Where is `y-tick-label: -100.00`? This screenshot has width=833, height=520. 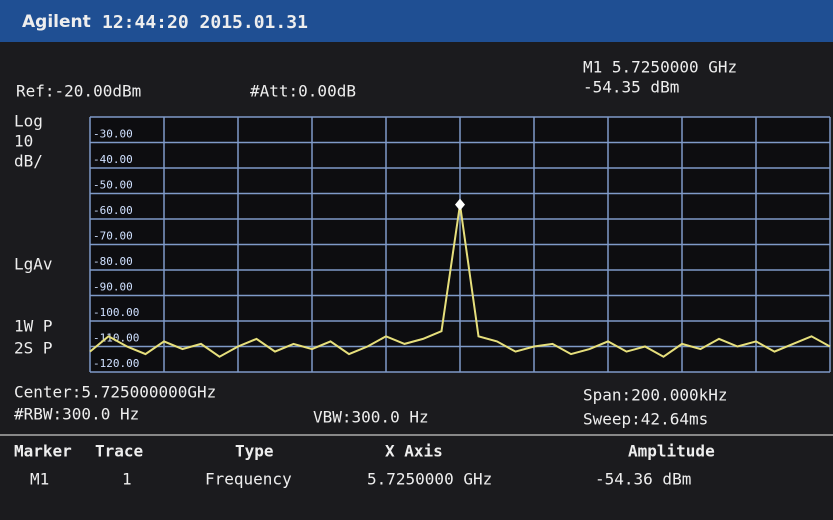 y-tick-label: -100.00 is located at coordinates (116, 312).